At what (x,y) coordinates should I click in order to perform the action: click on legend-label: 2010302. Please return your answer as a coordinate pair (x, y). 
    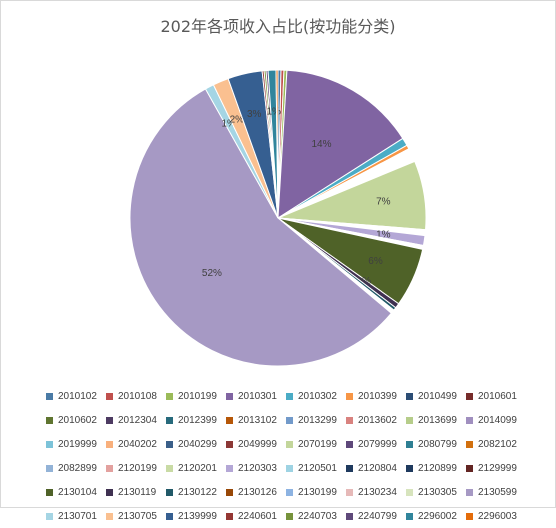
    Looking at the image, I should click on (317, 396).